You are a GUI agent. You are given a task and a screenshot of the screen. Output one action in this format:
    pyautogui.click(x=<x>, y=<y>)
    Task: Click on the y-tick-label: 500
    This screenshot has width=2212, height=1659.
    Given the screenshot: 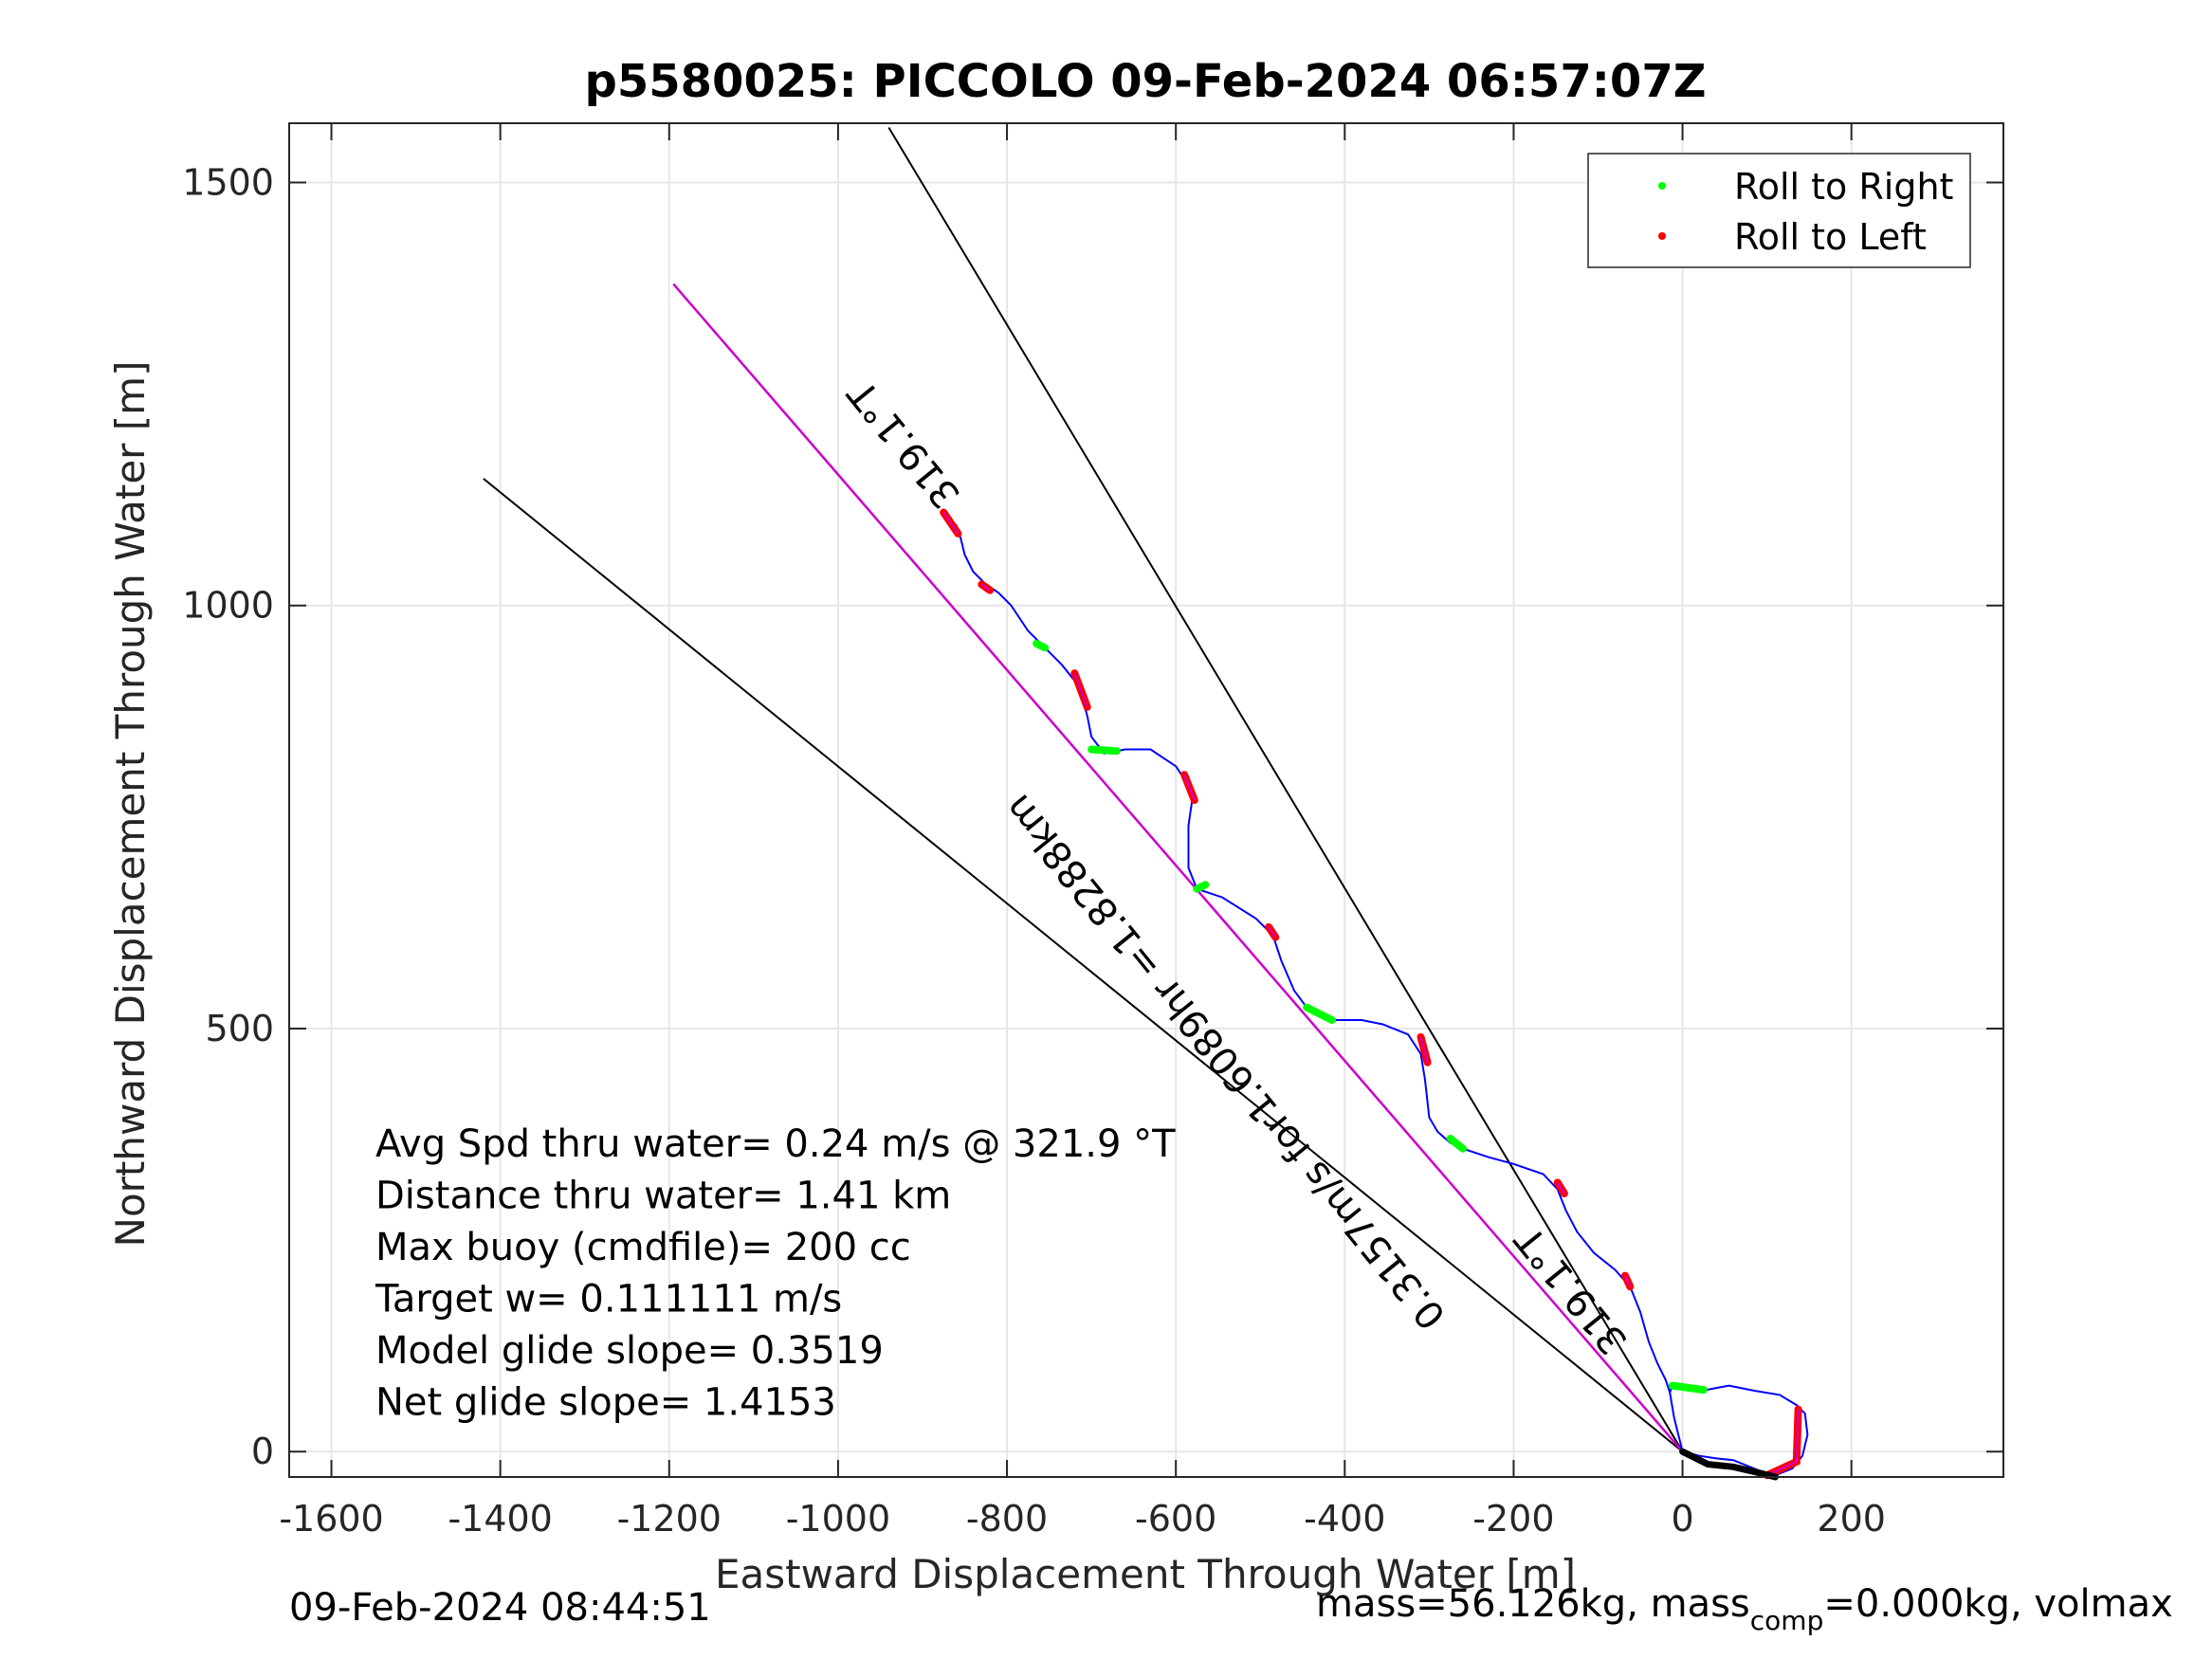 What is the action you would take?
    pyautogui.click(x=239, y=1028)
    